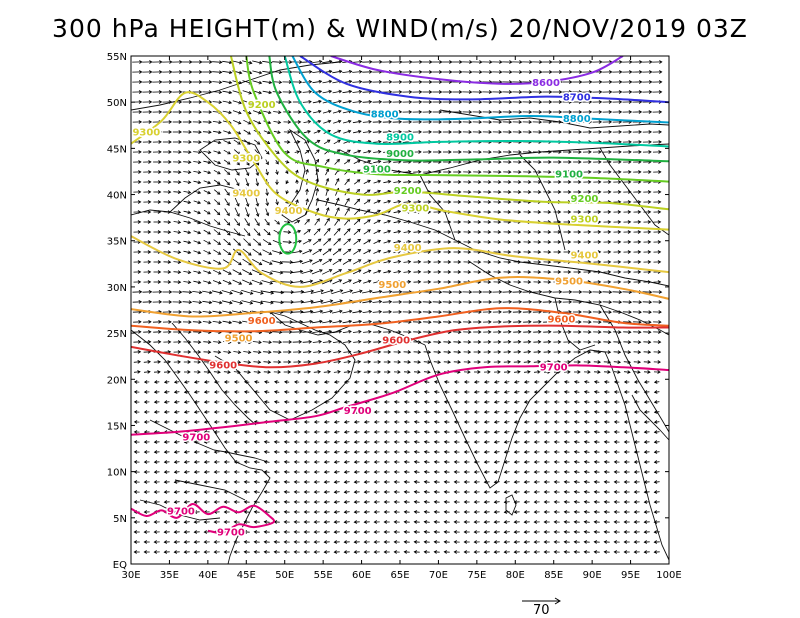 Image resolution: width=800 pixels, height=618 pixels. Describe the element at coordinates (323, 575) in the screenshot. I see `lon-tick-label: 55E` at that location.